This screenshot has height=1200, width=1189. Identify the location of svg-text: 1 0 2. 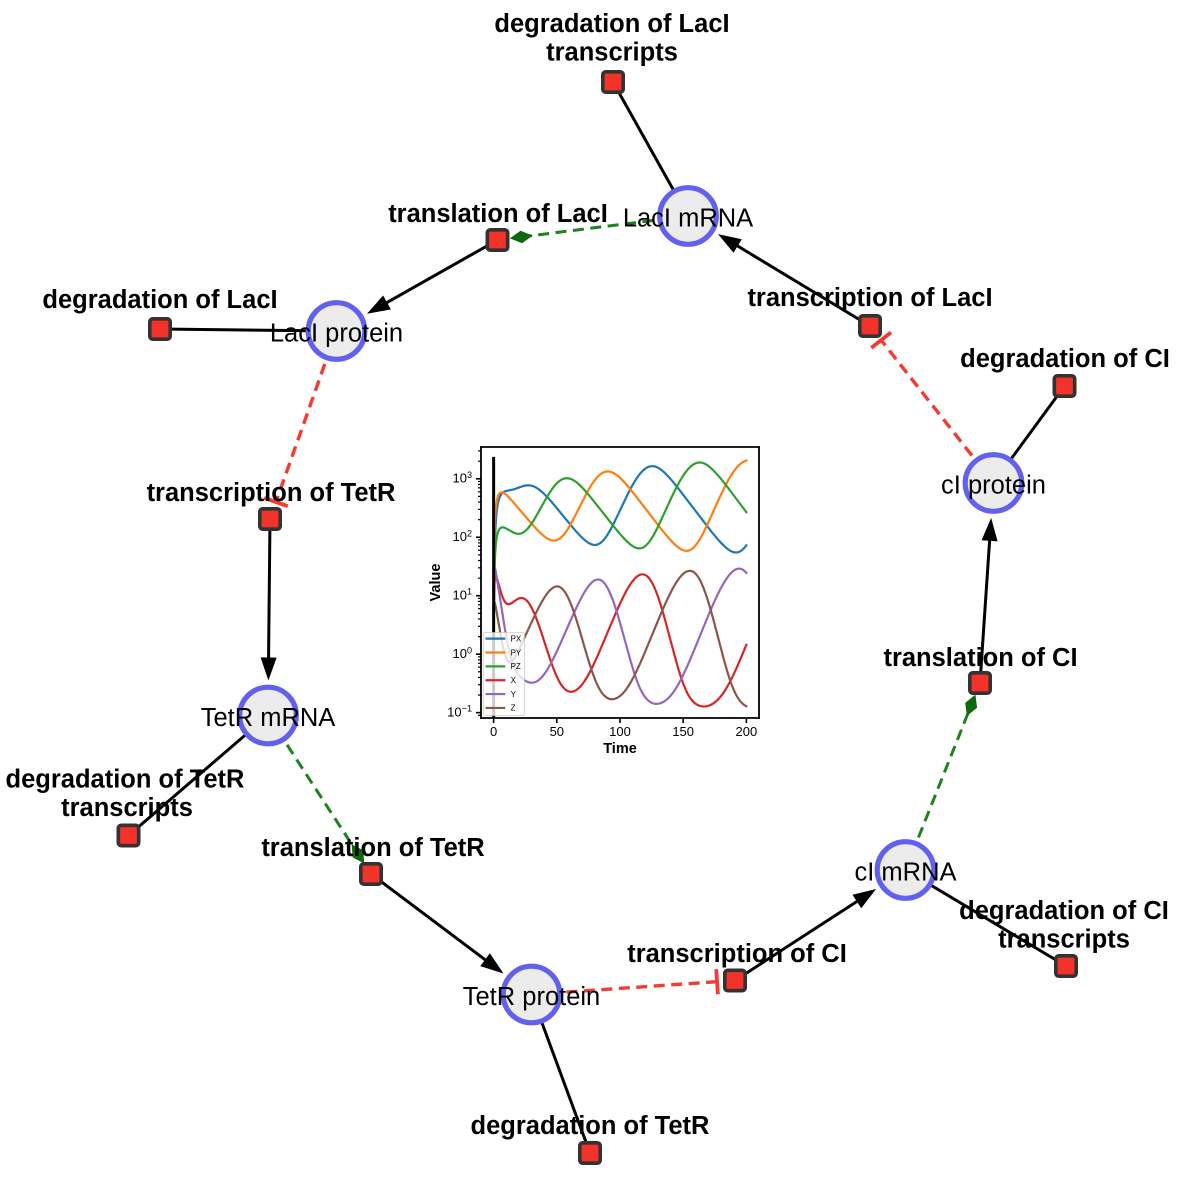
(462, 536).